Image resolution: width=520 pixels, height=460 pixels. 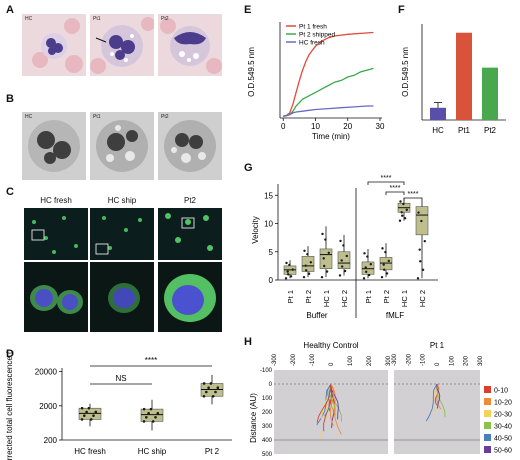 I want to click on panel-c-column-title: Pt2, so click(x=189, y=200).